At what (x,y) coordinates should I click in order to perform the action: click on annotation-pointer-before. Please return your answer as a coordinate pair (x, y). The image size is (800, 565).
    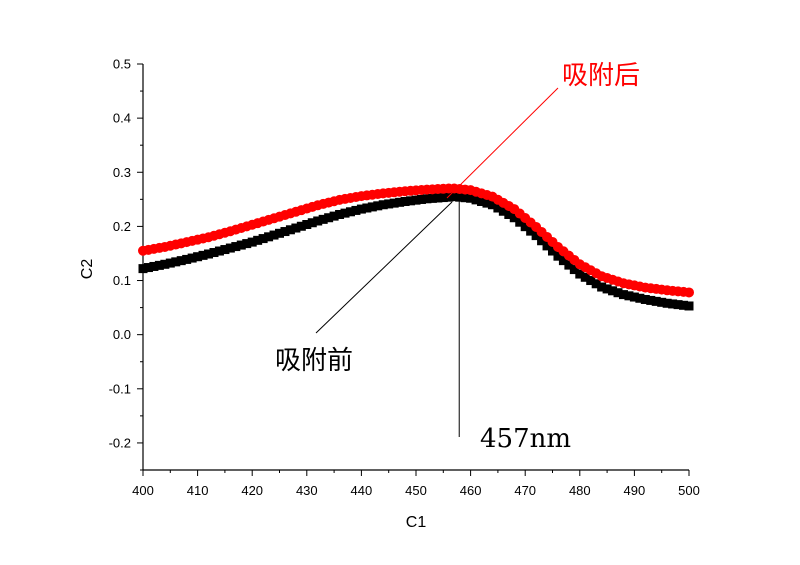
    Looking at the image, I should click on (384, 267).